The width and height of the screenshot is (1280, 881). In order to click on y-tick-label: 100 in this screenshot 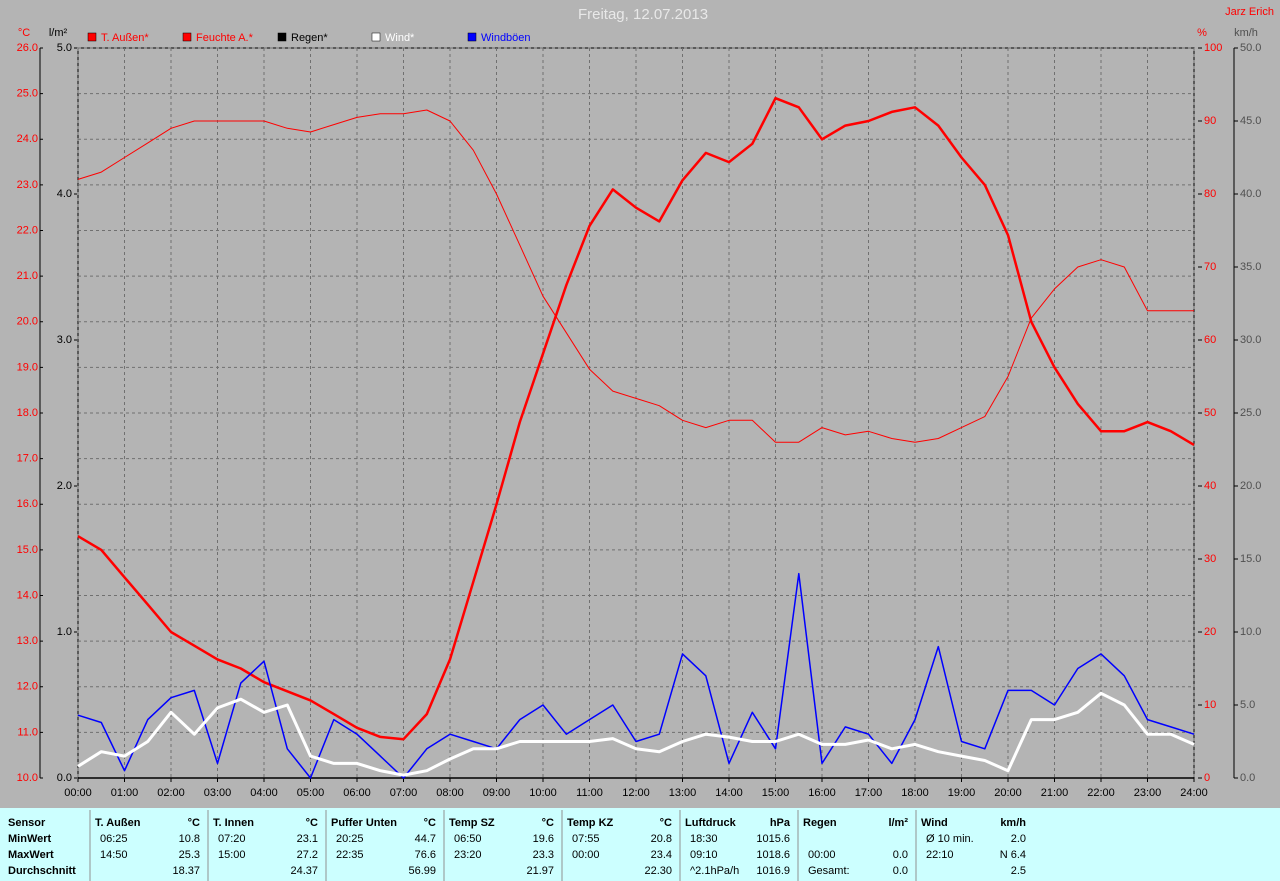, I will do `click(1213, 48)`.